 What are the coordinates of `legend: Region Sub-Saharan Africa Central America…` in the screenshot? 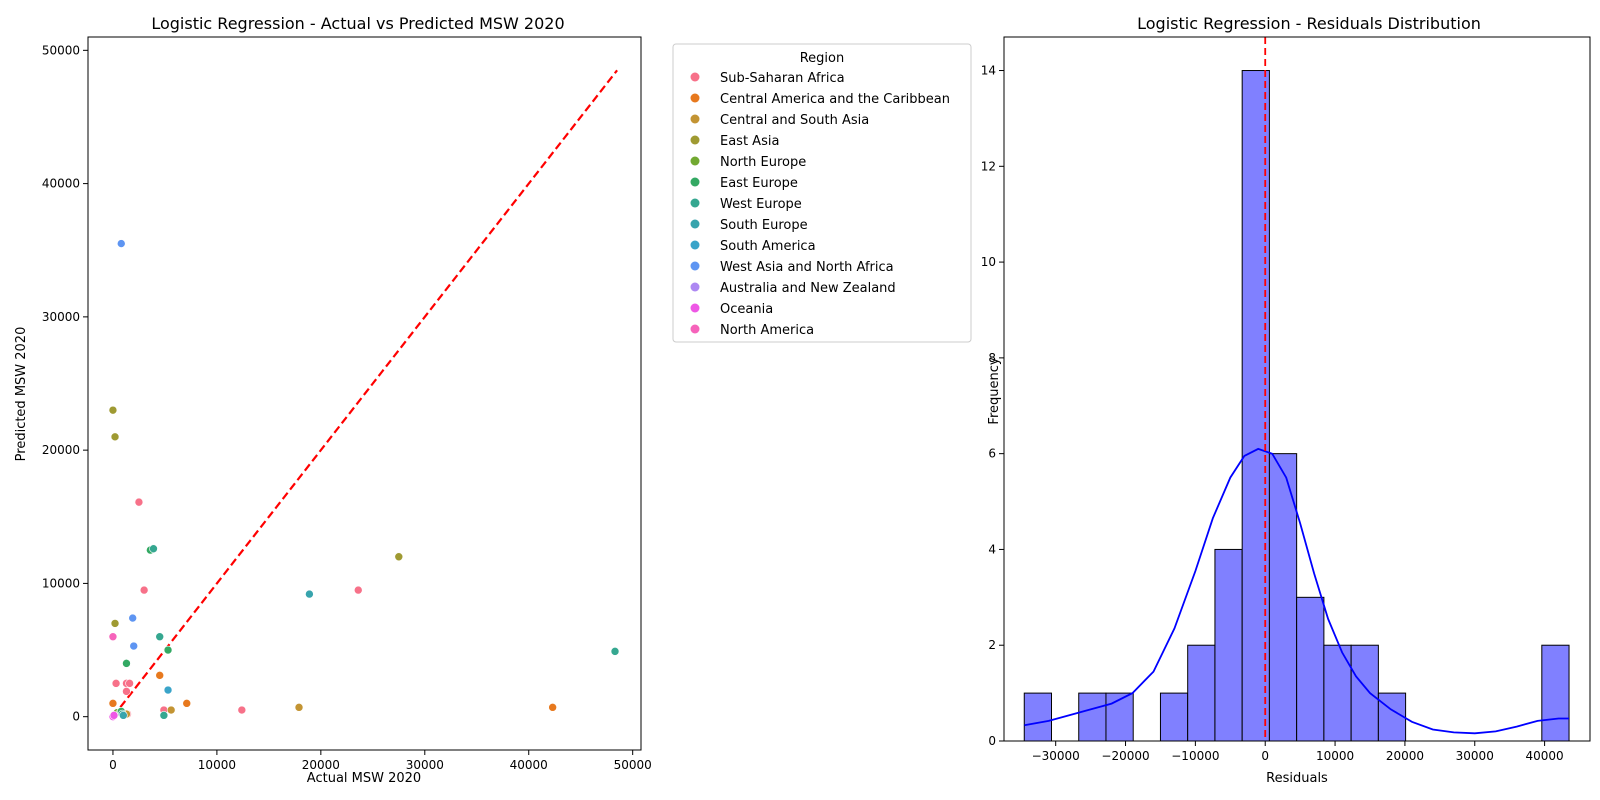 It's located at (822, 193).